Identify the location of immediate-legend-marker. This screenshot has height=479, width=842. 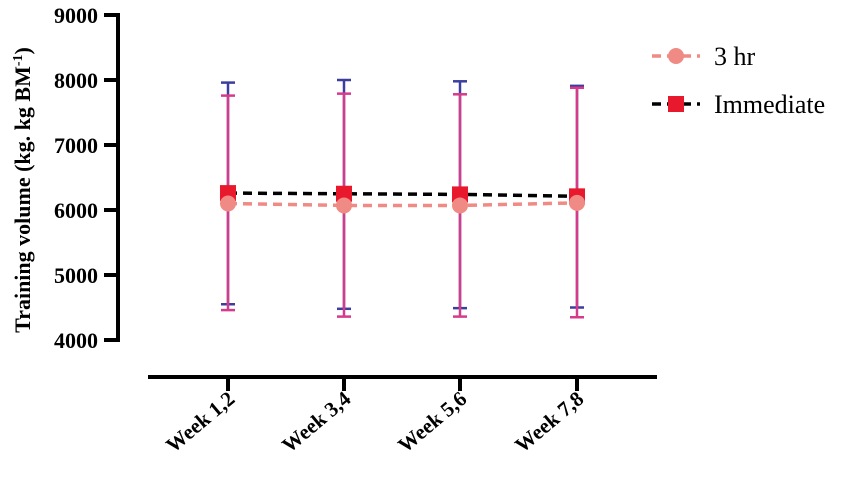
(676, 104).